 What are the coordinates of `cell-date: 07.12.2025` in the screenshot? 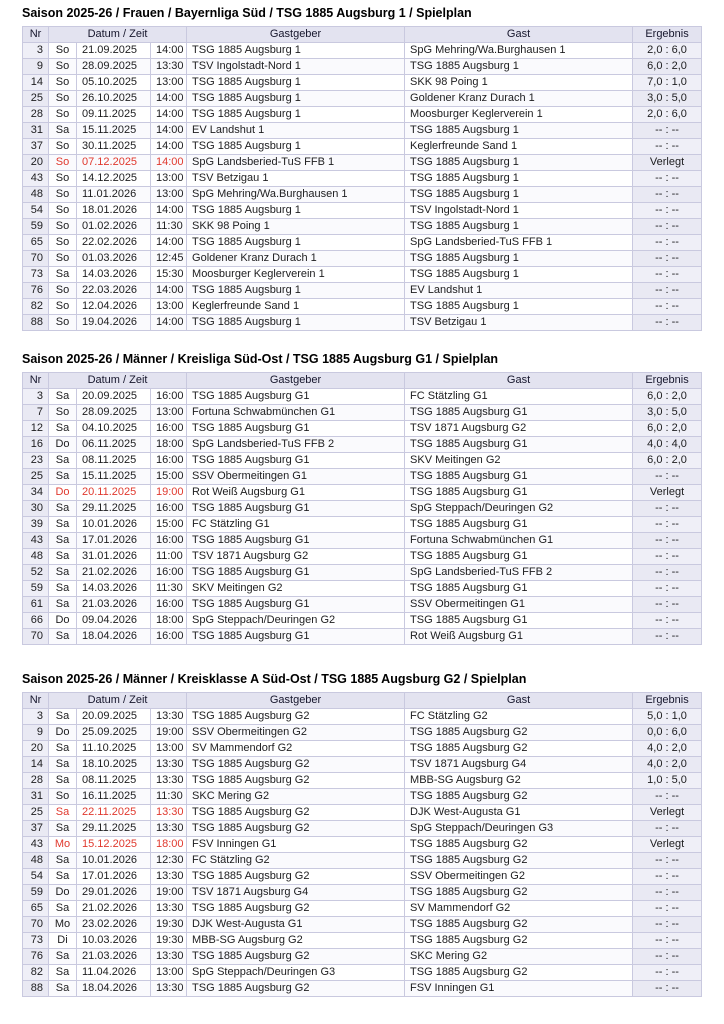 It's located at (113, 162).